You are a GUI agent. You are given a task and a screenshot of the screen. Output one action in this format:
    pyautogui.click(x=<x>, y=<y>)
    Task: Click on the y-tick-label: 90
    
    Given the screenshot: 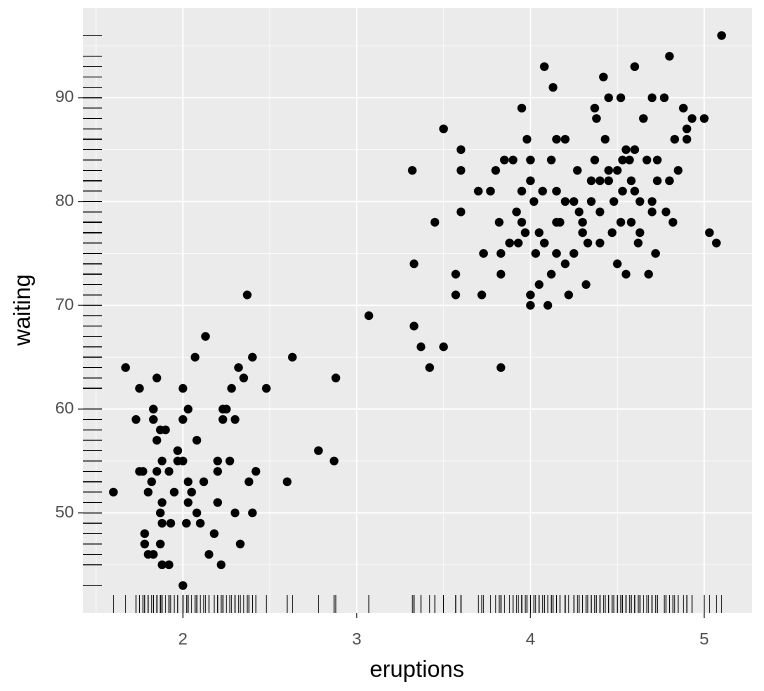 What is the action you would take?
    pyautogui.click(x=64, y=96)
    